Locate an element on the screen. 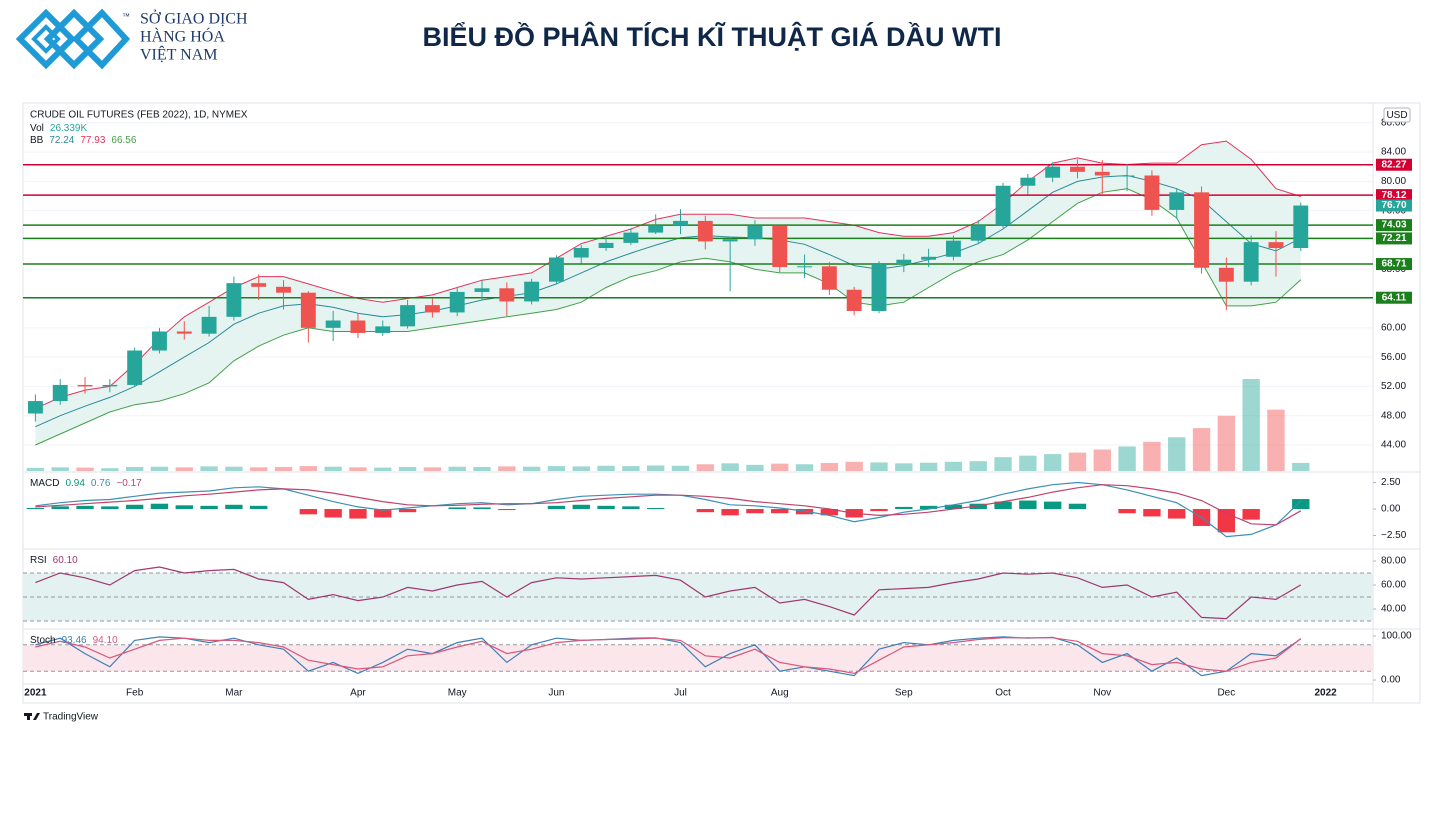 Image resolution: width=1430 pixels, height=834 pixels. y-tick-label: 0.00 is located at coordinates (1391, 509).